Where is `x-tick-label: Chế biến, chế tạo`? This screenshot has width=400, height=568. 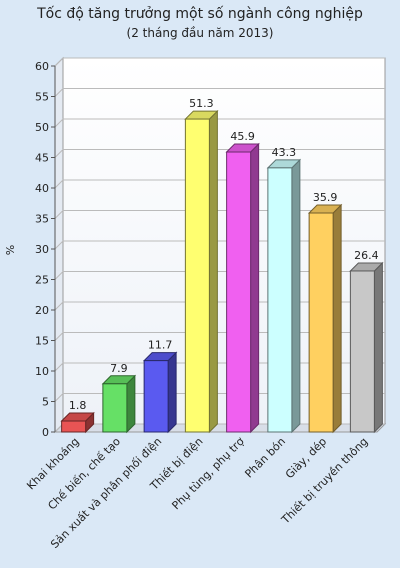
x-tick-label: Chế biến, chế tạo is located at coordinates (84, 474).